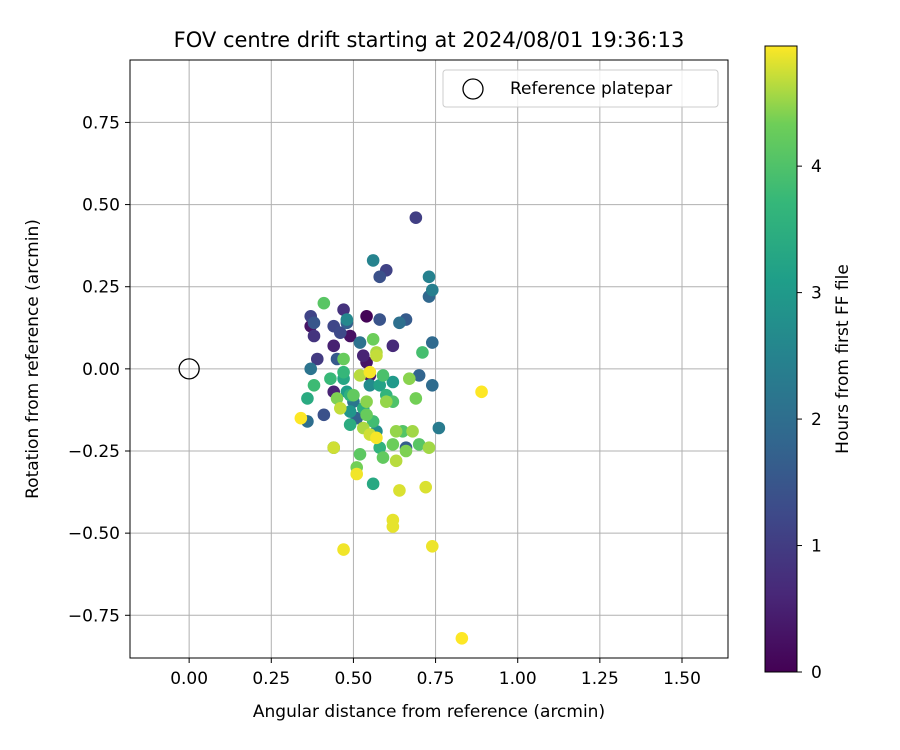 Image resolution: width=900 pixels, height=750 pixels. What do you see at coordinates (189, 369) in the screenshot?
I see `reference-platepar-marker` at bounding box center [189, 369].